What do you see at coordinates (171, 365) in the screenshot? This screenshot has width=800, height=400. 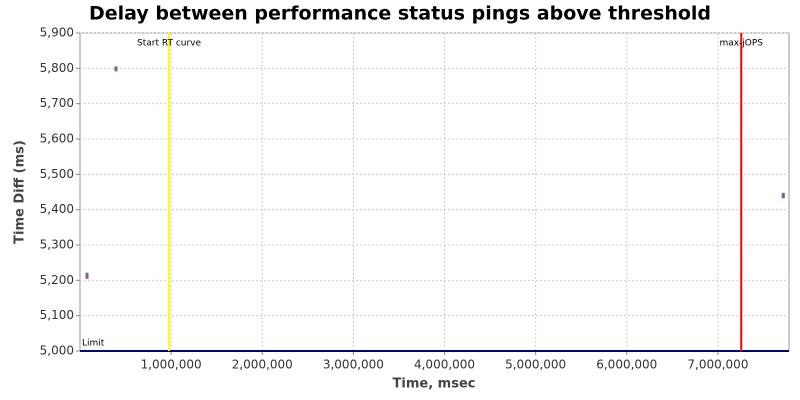 I see `x-tick-label: 1,000,000` at bounding box center [171, 365].